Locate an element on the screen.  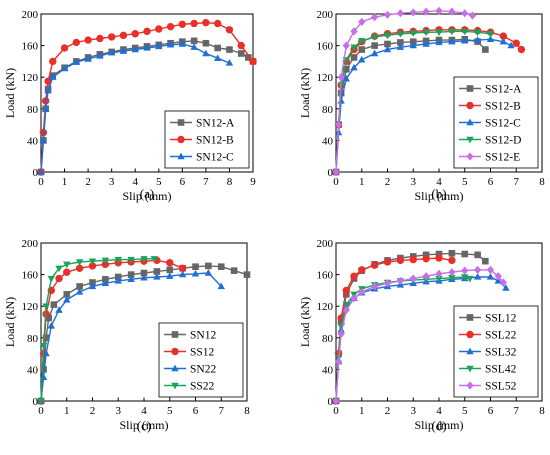
legend-label: SN22 is located at coordinates (203, 370).